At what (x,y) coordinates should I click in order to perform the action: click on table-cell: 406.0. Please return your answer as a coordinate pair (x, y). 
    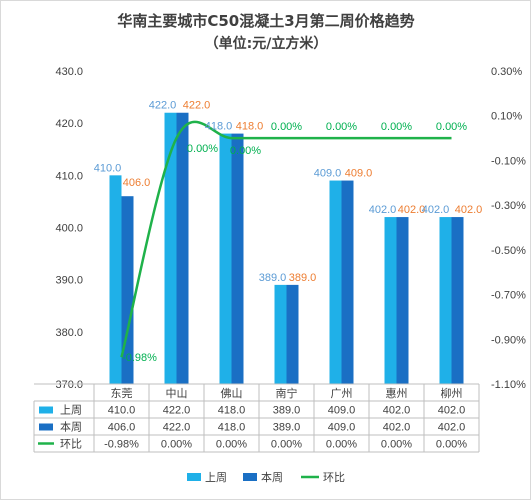
    Looking at the image, I should click on (122, 428).